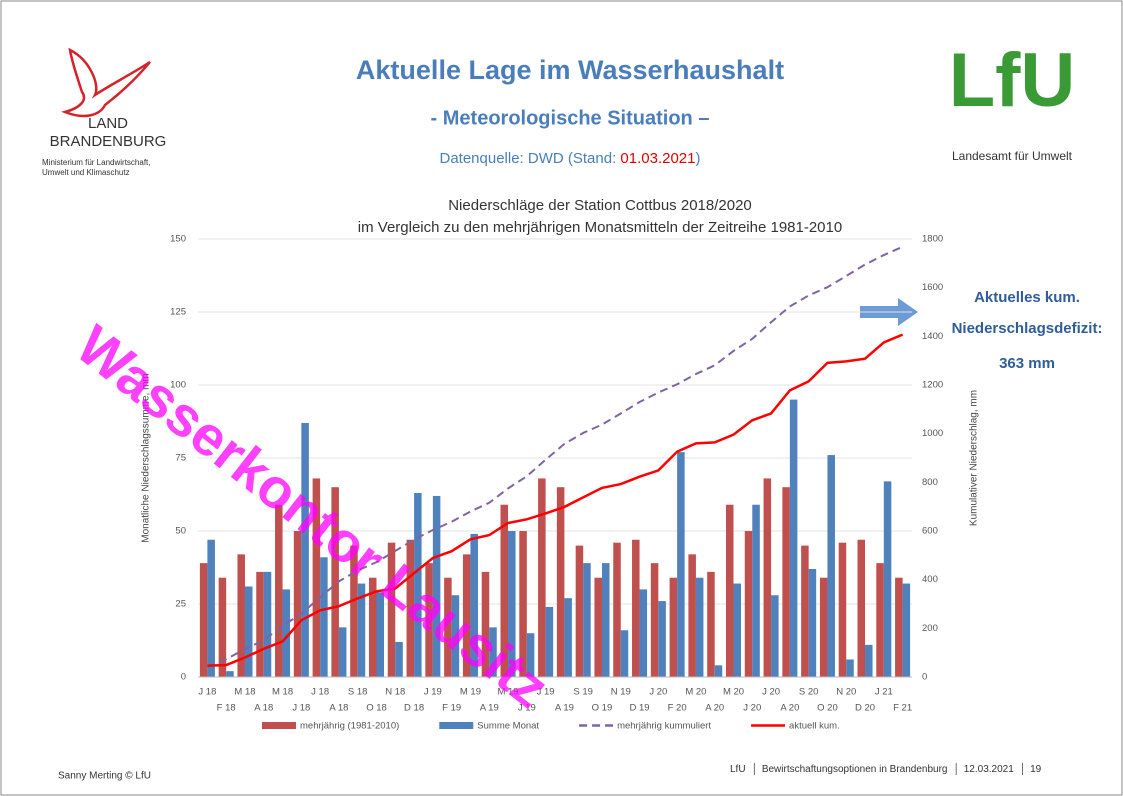 Image resolution: width=1123 pixels, height=796 pixels. Describe the element at coordinates (846, 692) in the screenshot. I see `x-tick-label: N 20` at that location.